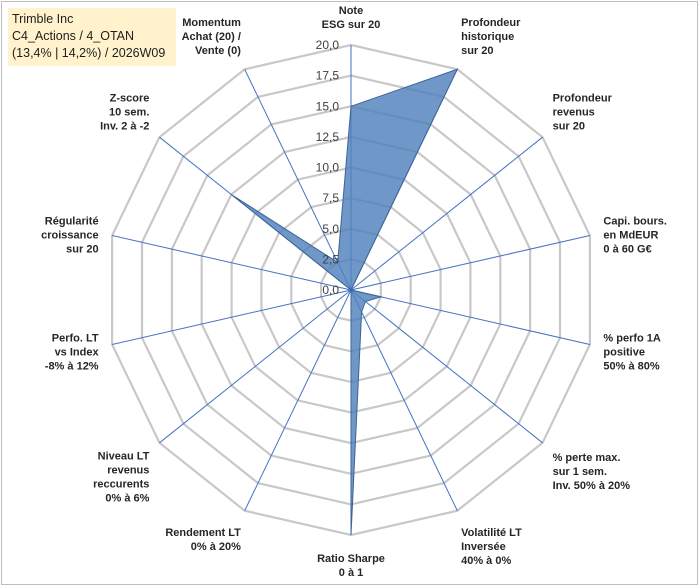 This screenshot has height=587, width=700. I want to click on company-name: Trimble Inc, so click(43, 19).